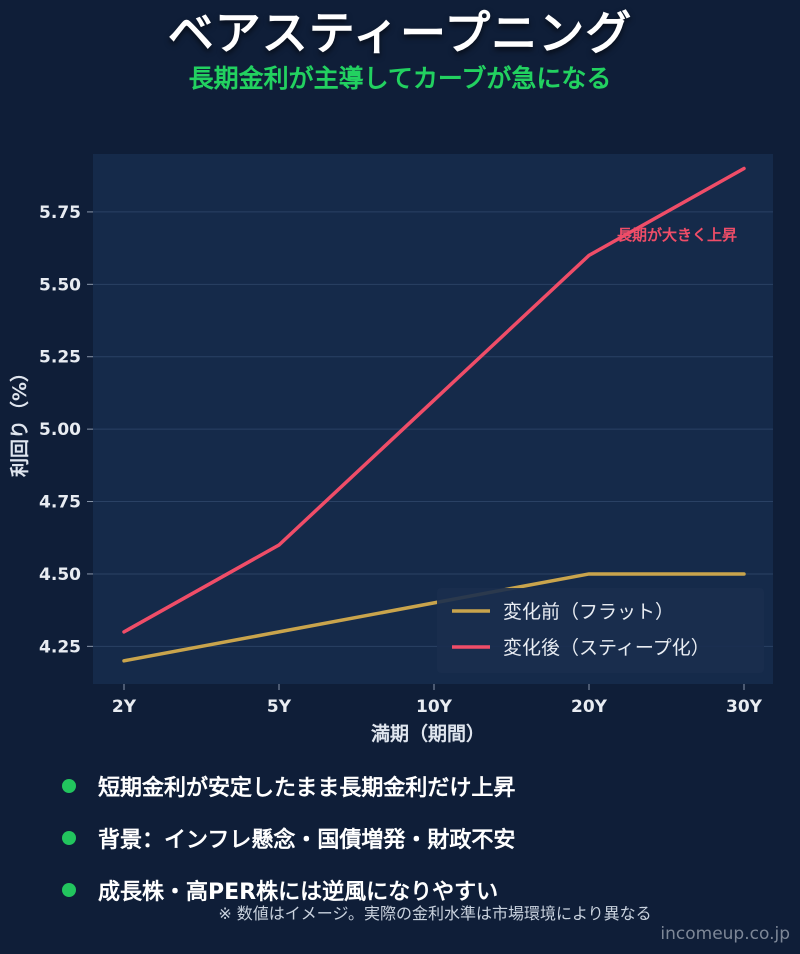 The height and width of the screenshot is (954, 800). I want to click on footnote: ※ 数値はイメージ。実際の金利水準は市場環境により異なる, so click(435, 913).